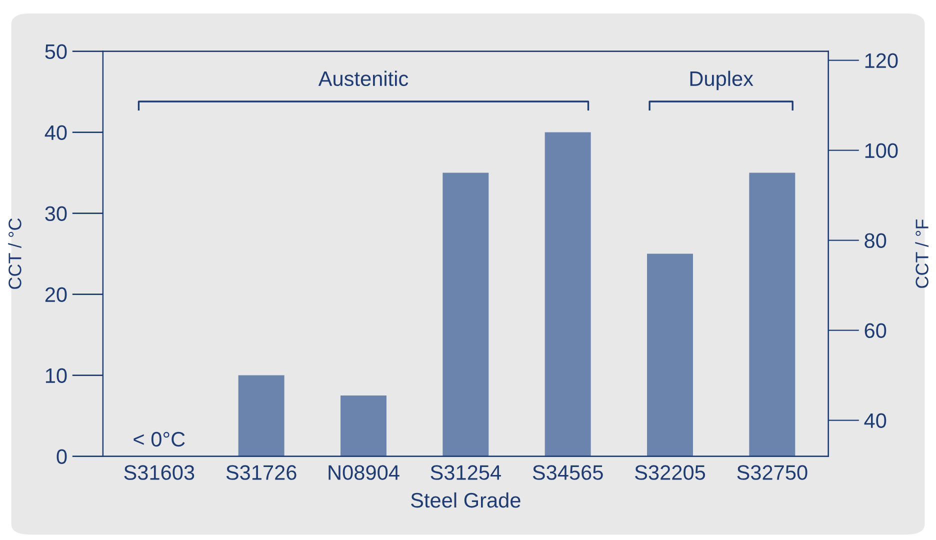 The height and width of the screenshot is (540, 936). What do you see at coordinates (363, 78) in the screenshot?
I see `annotation: Austenitic` at bounding box center [363, 78].